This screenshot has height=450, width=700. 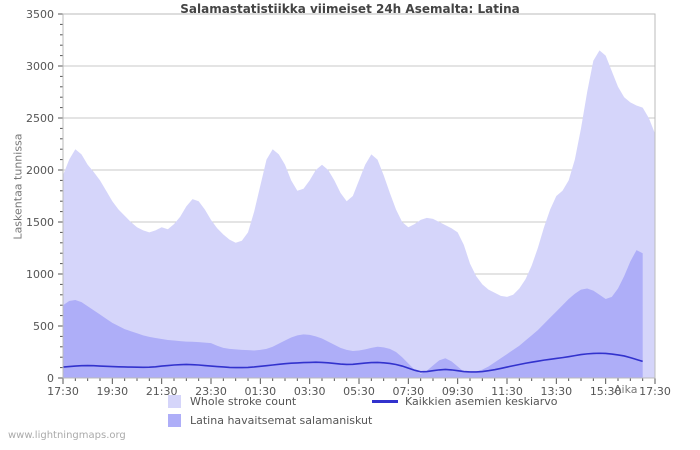 I want to click on legend-item-whole-stroke-count: Whole stroke count, so click(x=232, y=401).